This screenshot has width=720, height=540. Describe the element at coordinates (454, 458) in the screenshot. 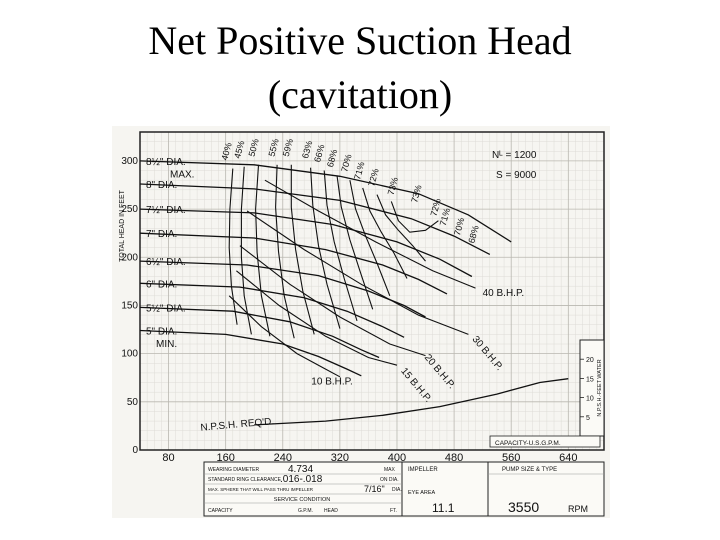

I see `x-tick-label: 480` at that location.